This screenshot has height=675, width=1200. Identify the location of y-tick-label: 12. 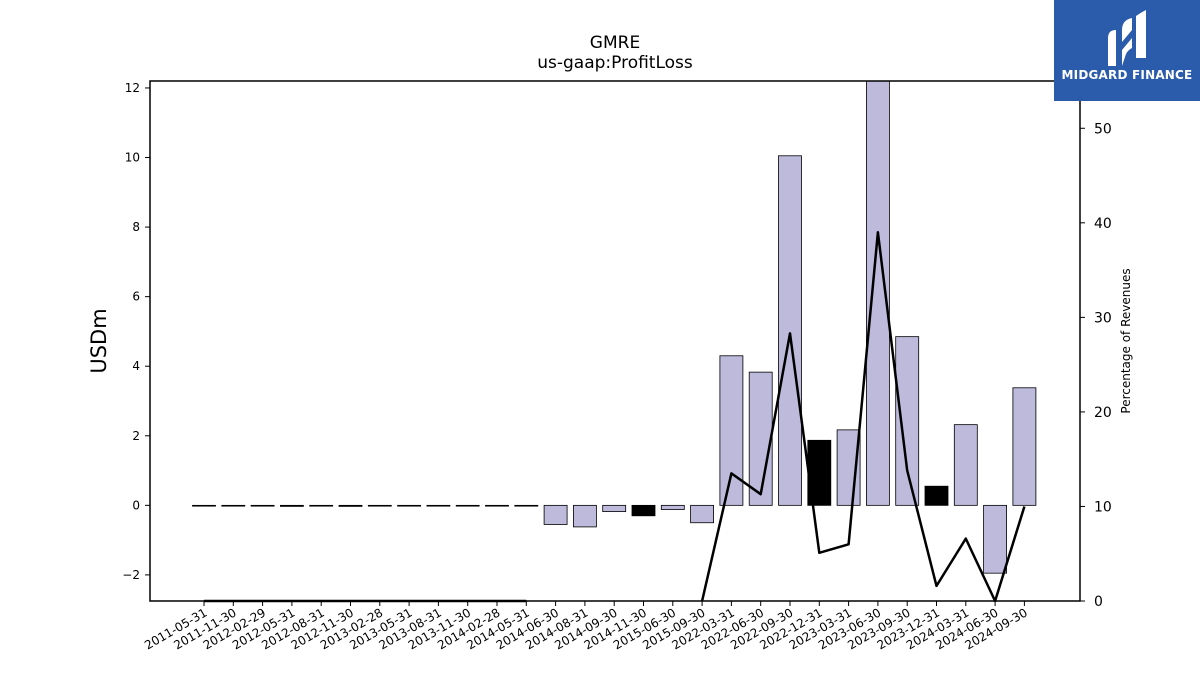
(132, 88).